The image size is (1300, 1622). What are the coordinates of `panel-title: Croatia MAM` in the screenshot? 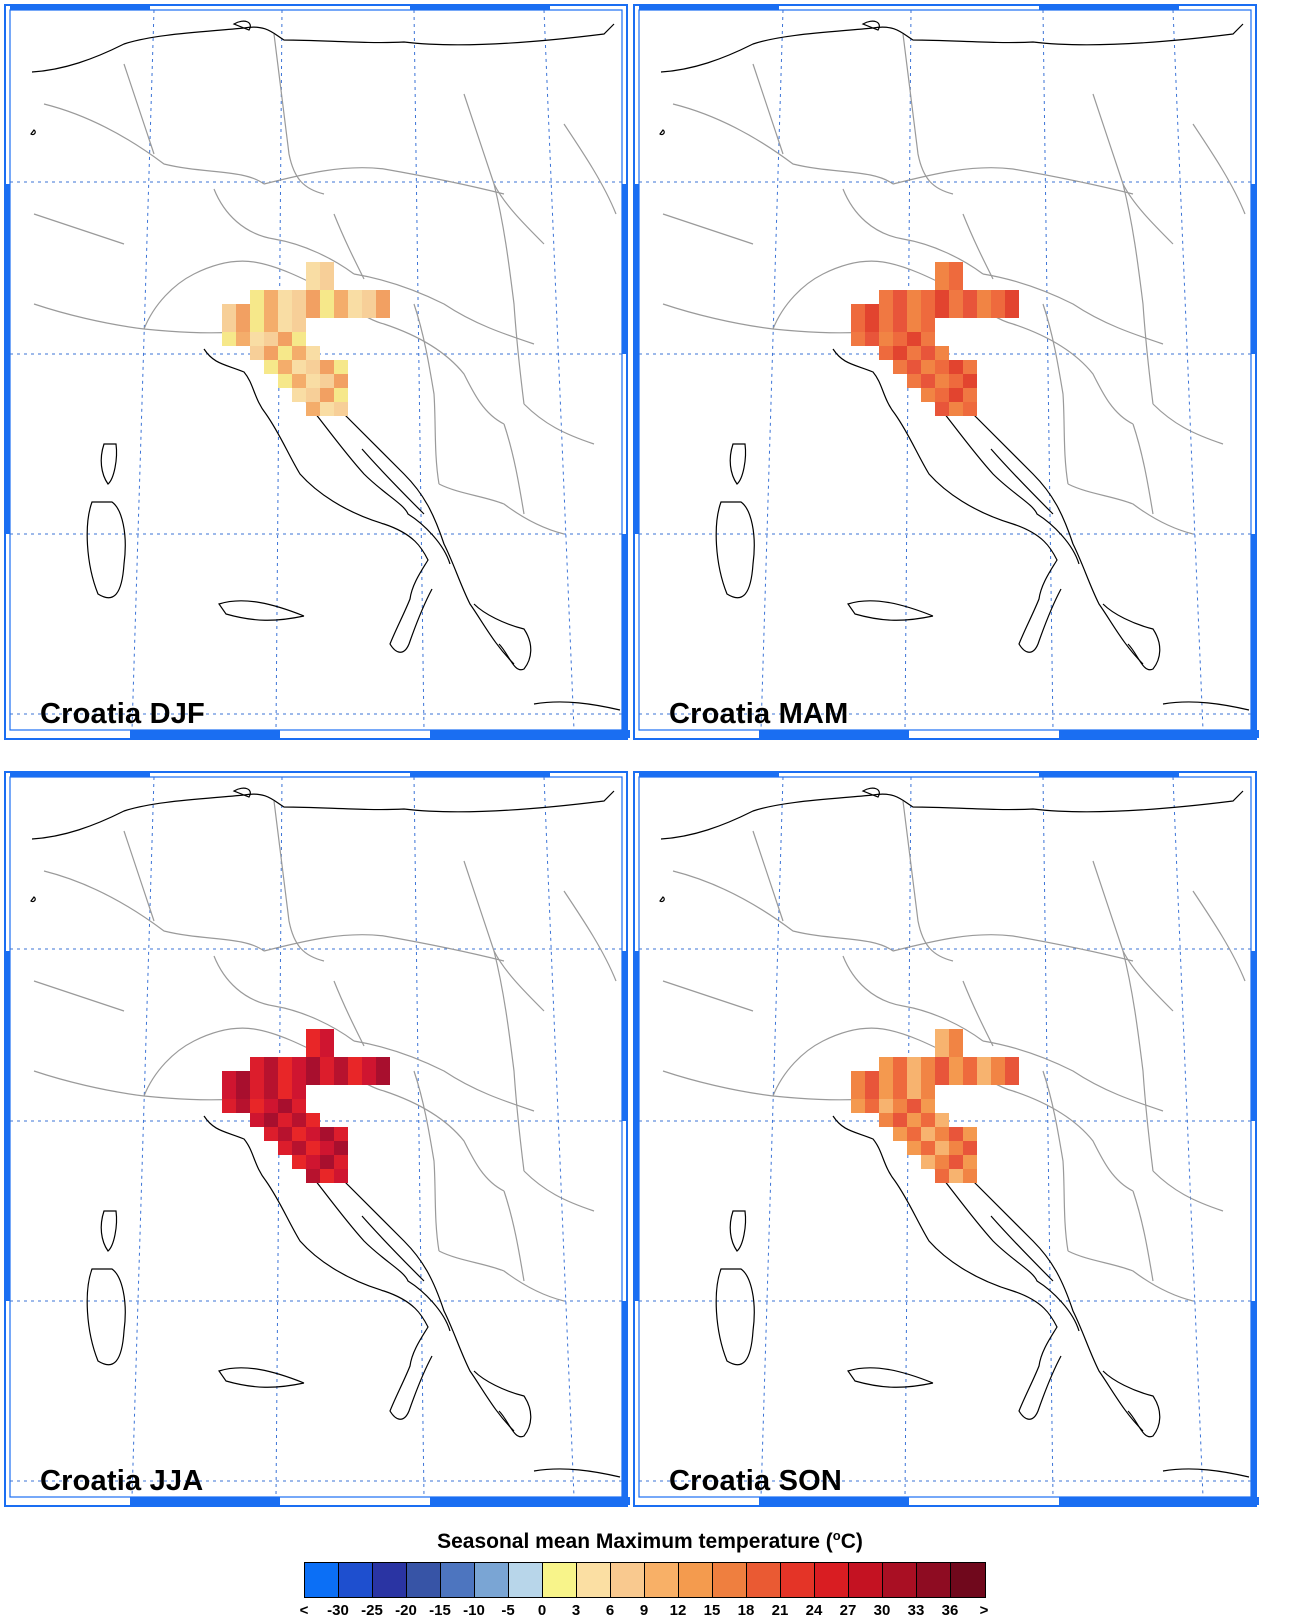 It's located at (759, 714).